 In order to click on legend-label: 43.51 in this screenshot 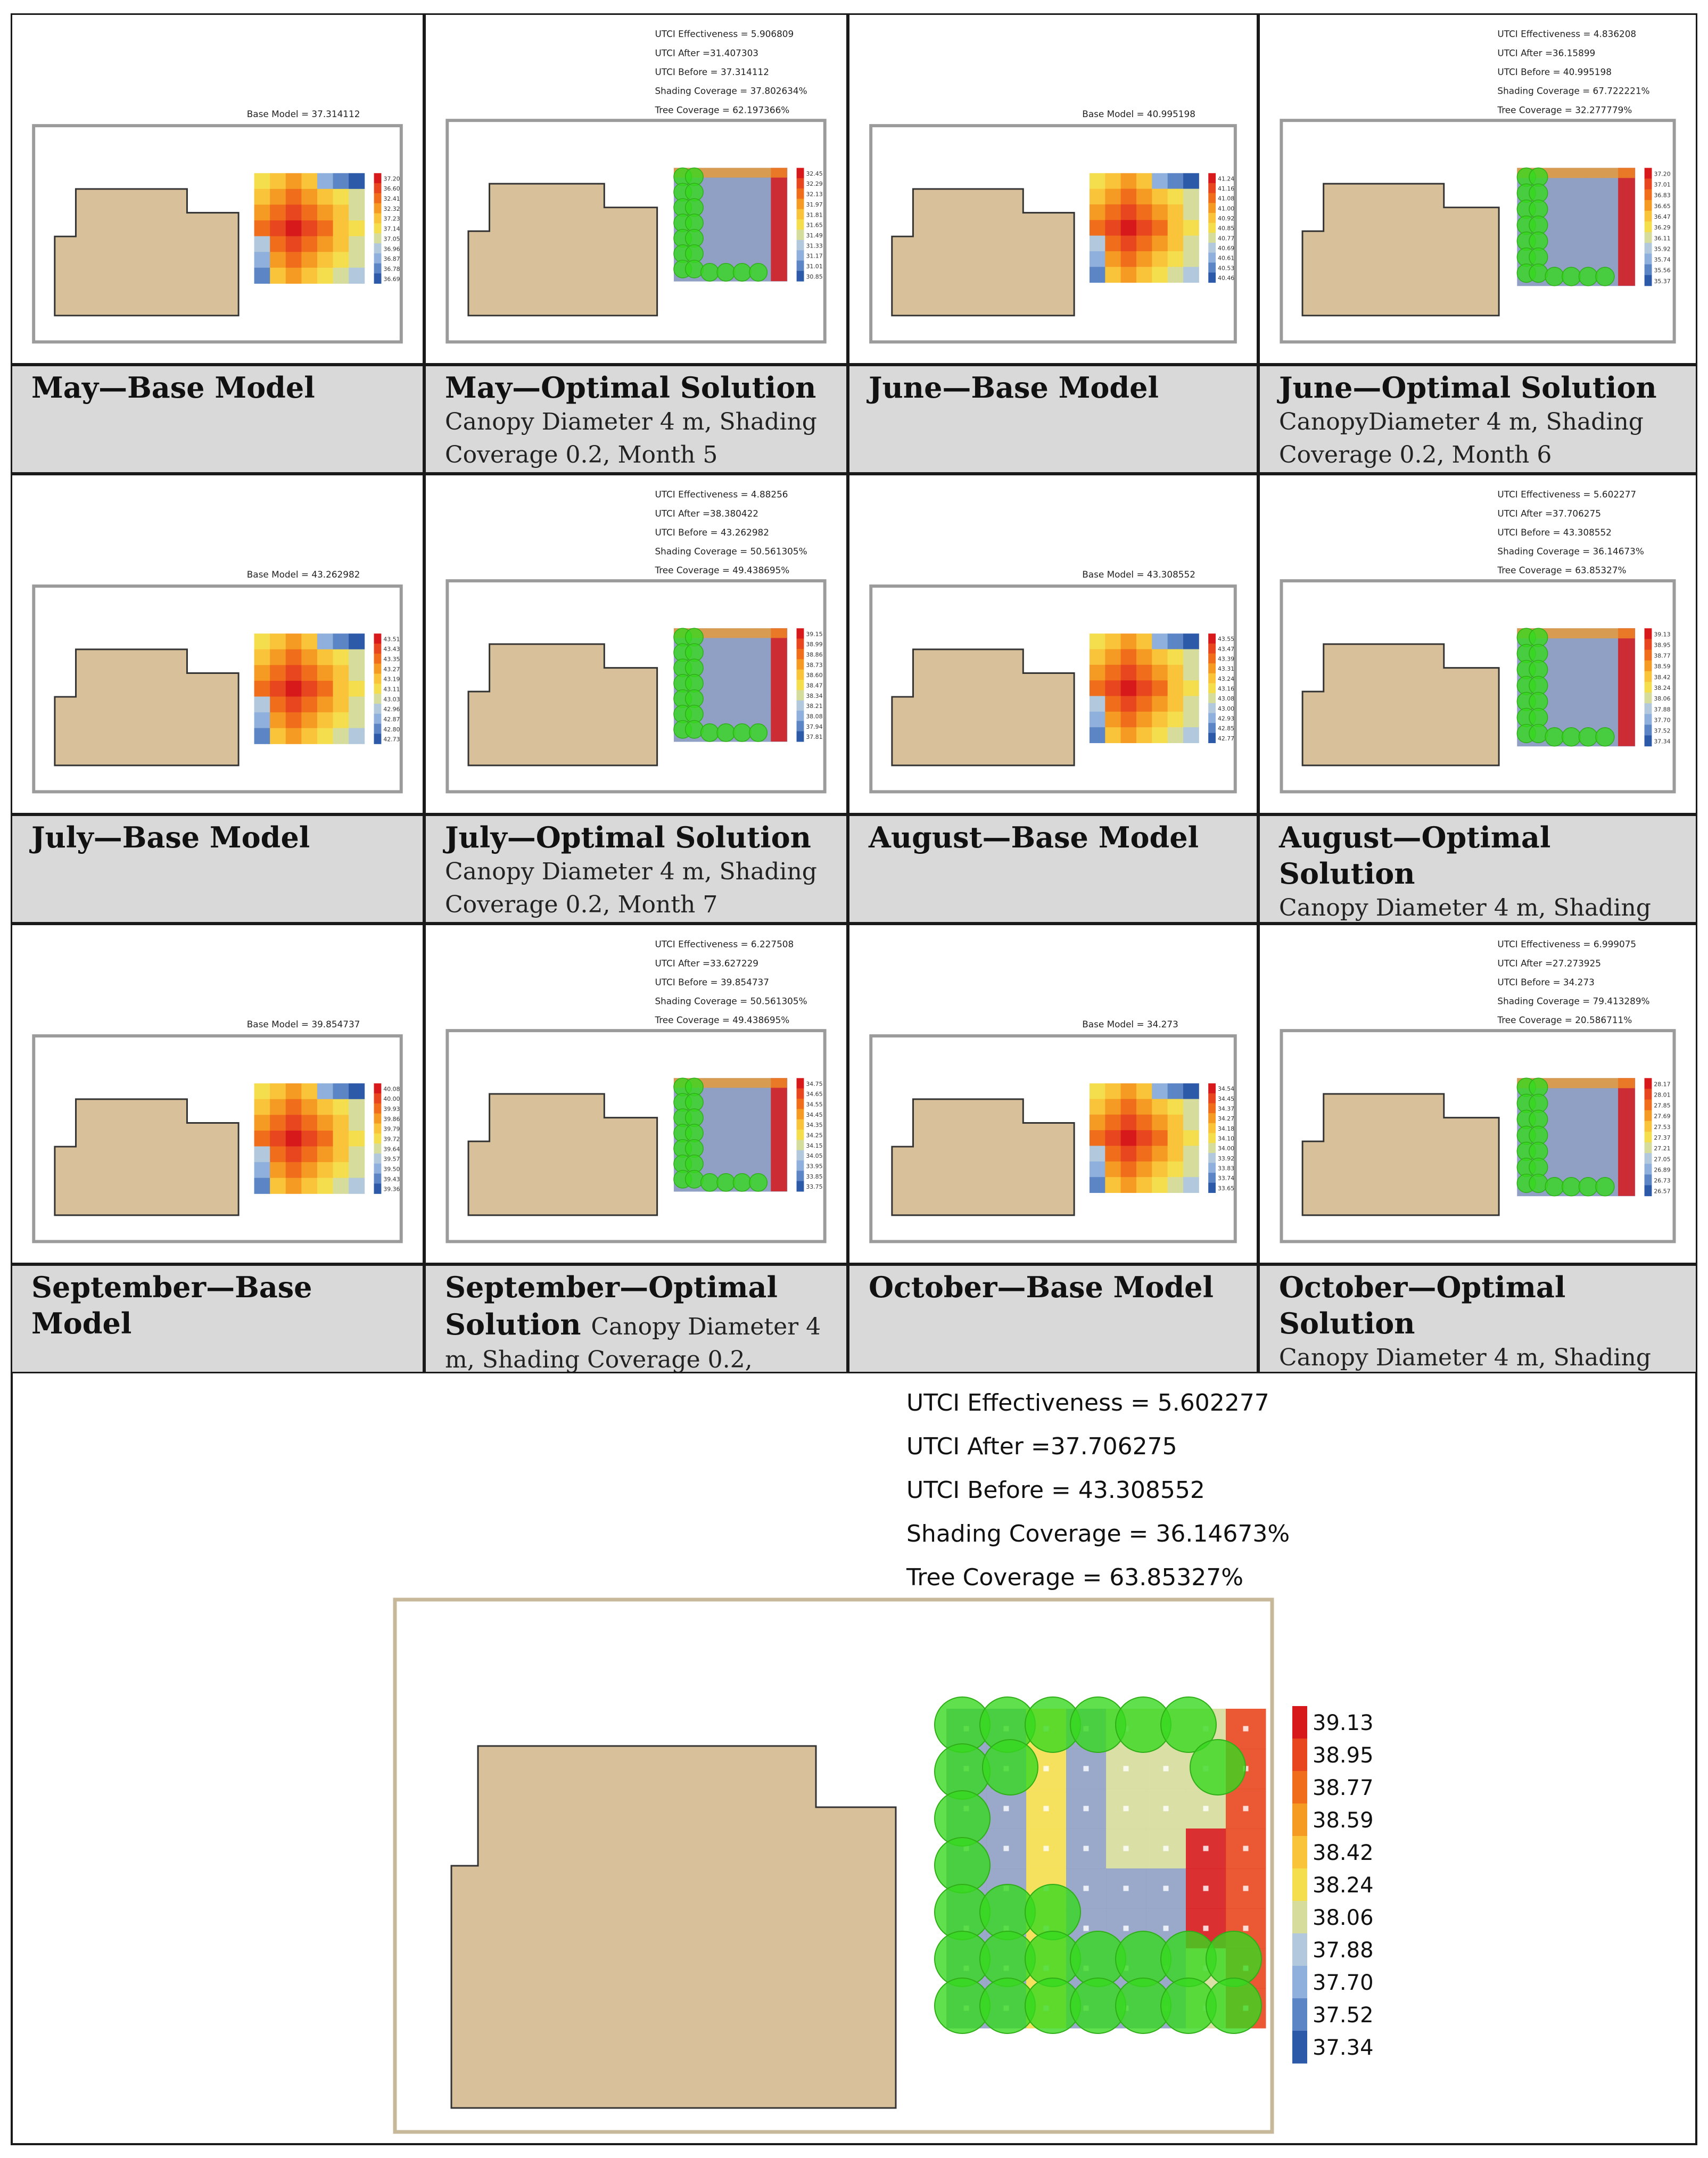, I will do `click(391, 639)`.